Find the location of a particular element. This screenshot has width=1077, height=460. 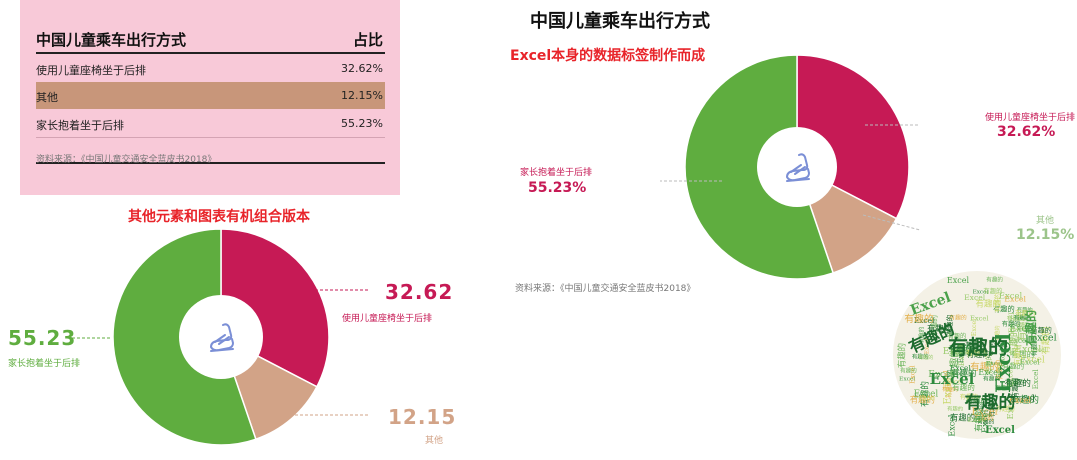

left-label-held-value: 55.23 is located at coordinates (42, 338).